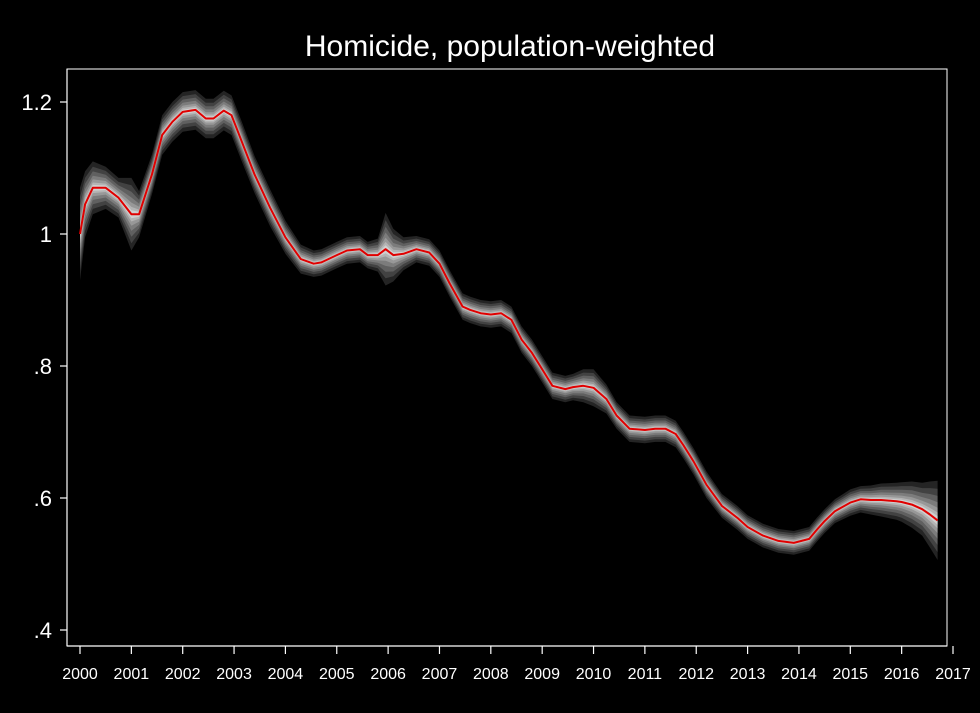 Image resolution: width=980 pixels, height=713 pixels. Describe the element at coordinates (183, 674) in the screenshot. I see `x-tick-label: 2002` at that location.